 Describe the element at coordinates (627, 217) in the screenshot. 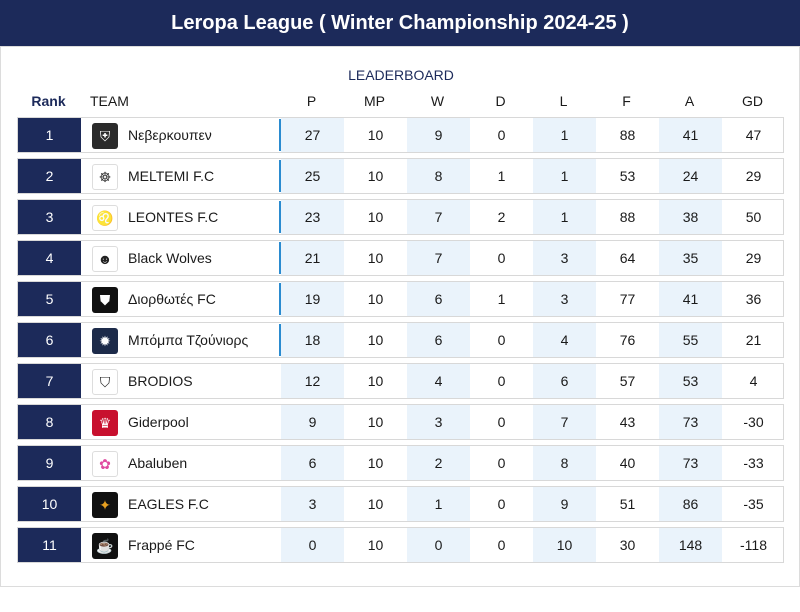

I see `goals-for-cell: 88` at that location.